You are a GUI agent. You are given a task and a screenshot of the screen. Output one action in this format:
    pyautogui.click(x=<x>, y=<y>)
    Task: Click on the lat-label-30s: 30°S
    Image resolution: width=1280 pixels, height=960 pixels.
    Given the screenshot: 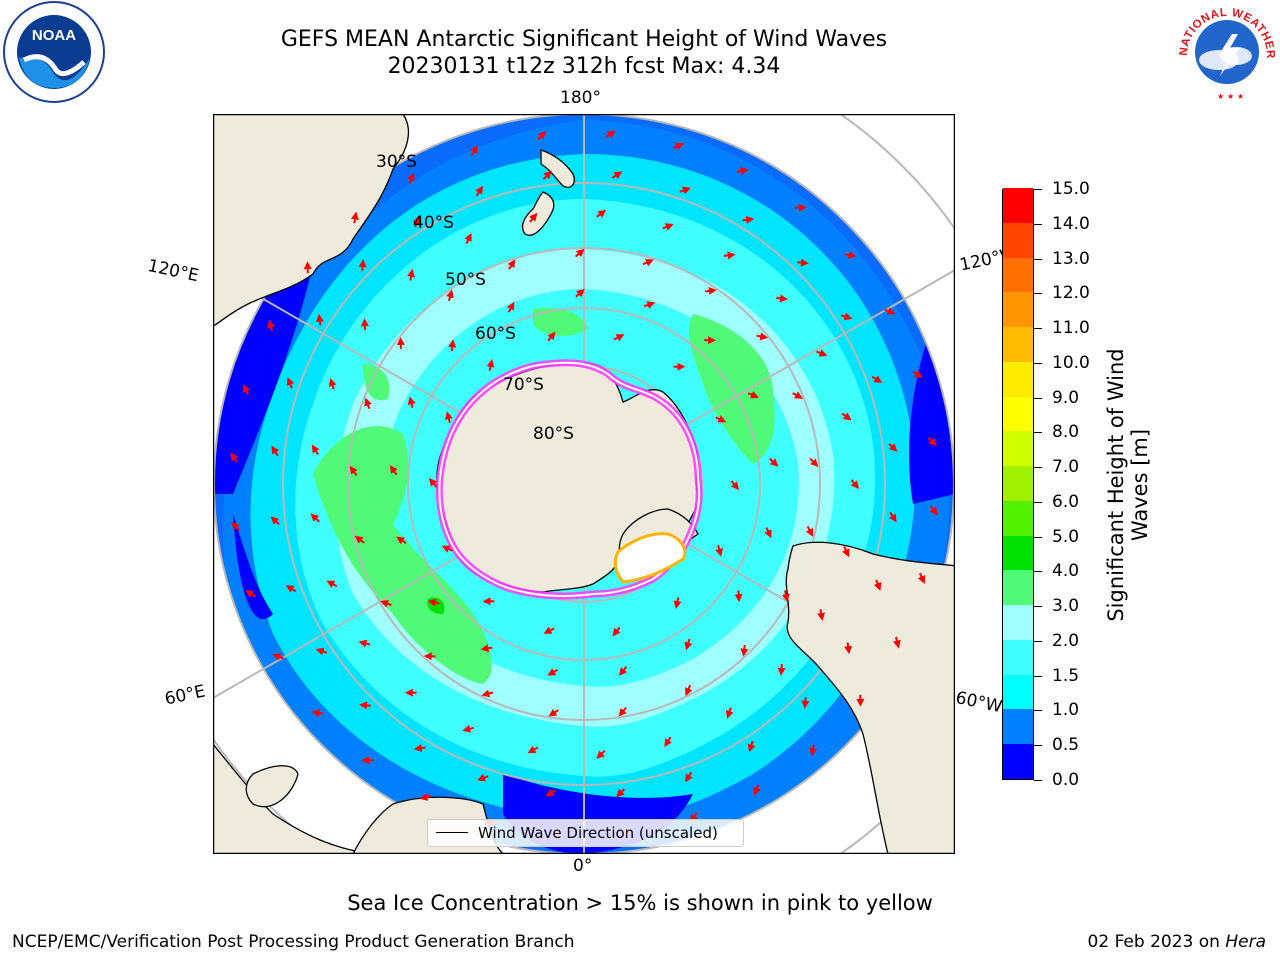 What is the action you would take?
    pyautogui.click(x=396, y=162)
    